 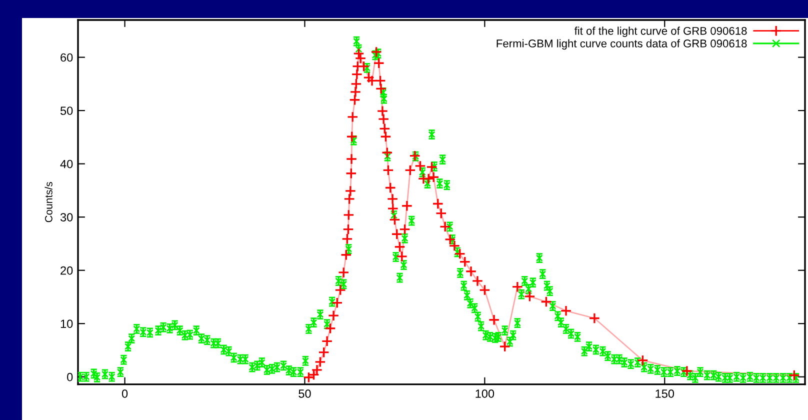 I want to click on y-tick-label: 20, so click(x=66, y=270).